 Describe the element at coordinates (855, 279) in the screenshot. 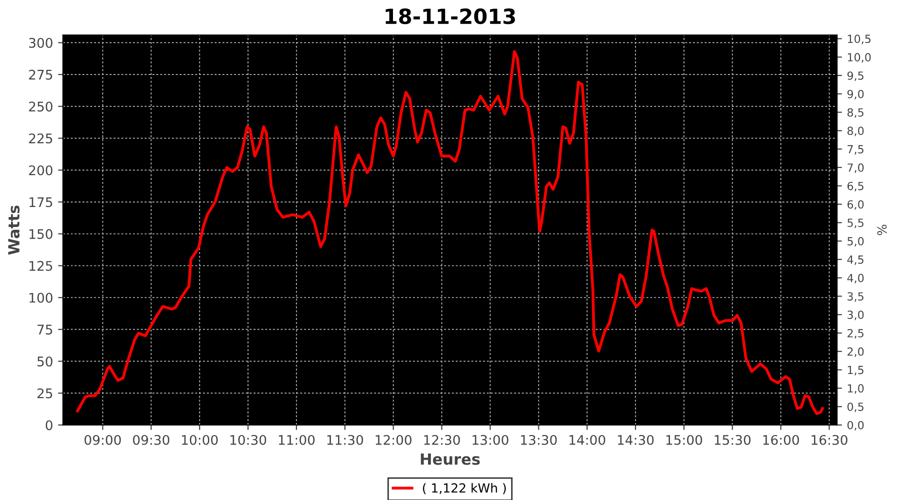

I see `y2-tick-label: 4,0` at that location.